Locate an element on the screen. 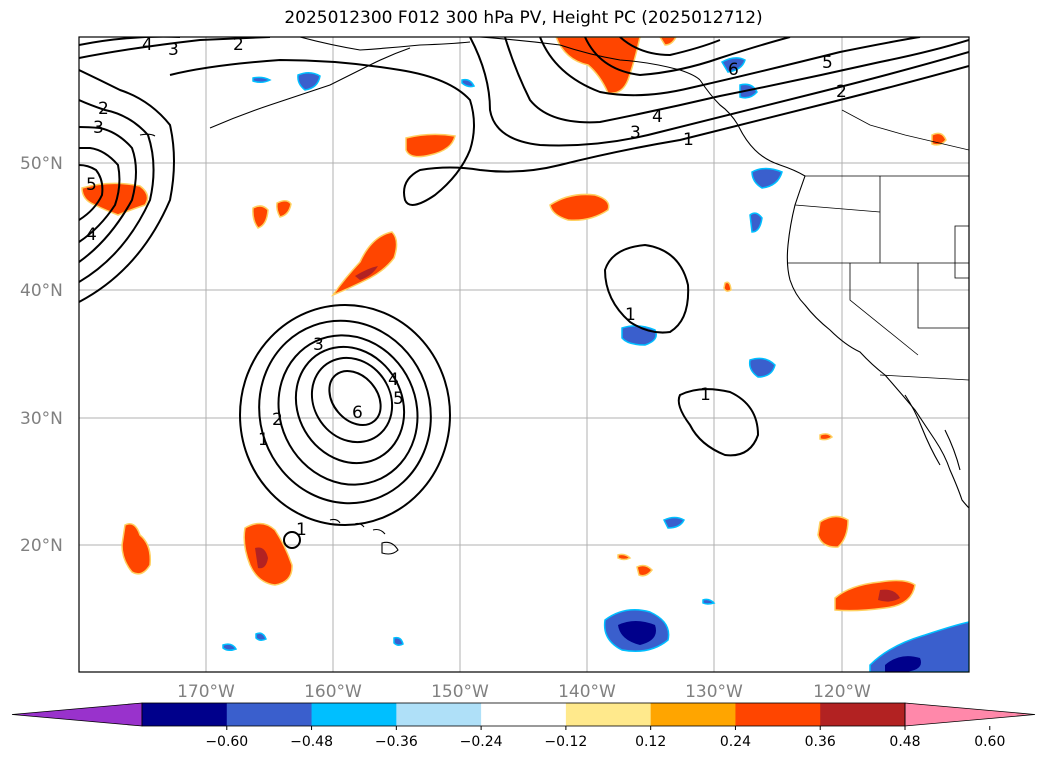 Image resolution: width=1047 pixels, height=765 pixels. contour-label-3a: 3 is located at coordinates (173, 50).